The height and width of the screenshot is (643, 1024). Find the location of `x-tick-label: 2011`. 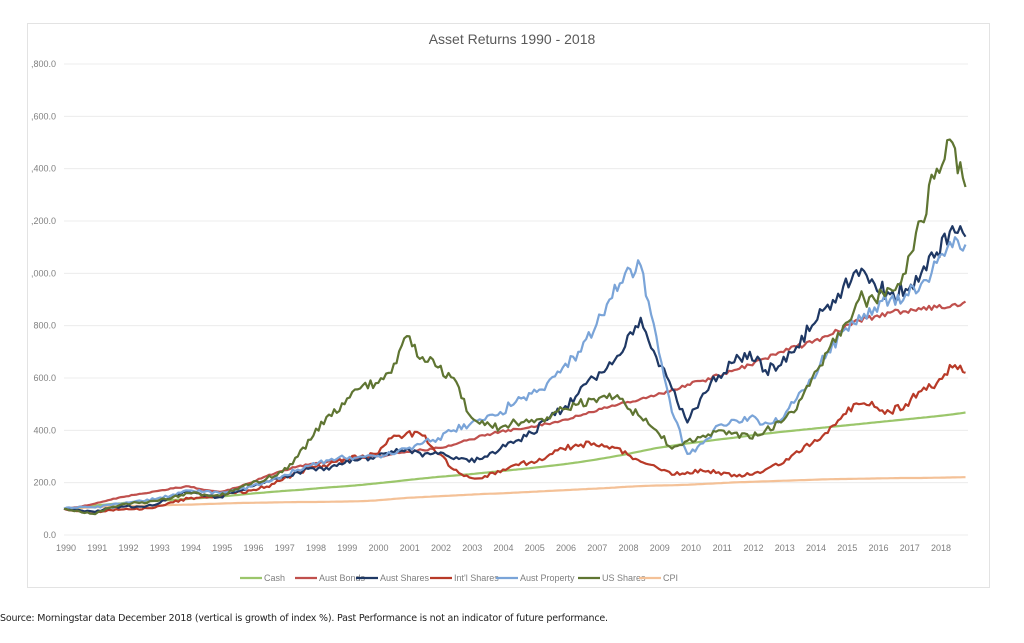

x-tick-label: 2011 is located at coordinates (722, 548).